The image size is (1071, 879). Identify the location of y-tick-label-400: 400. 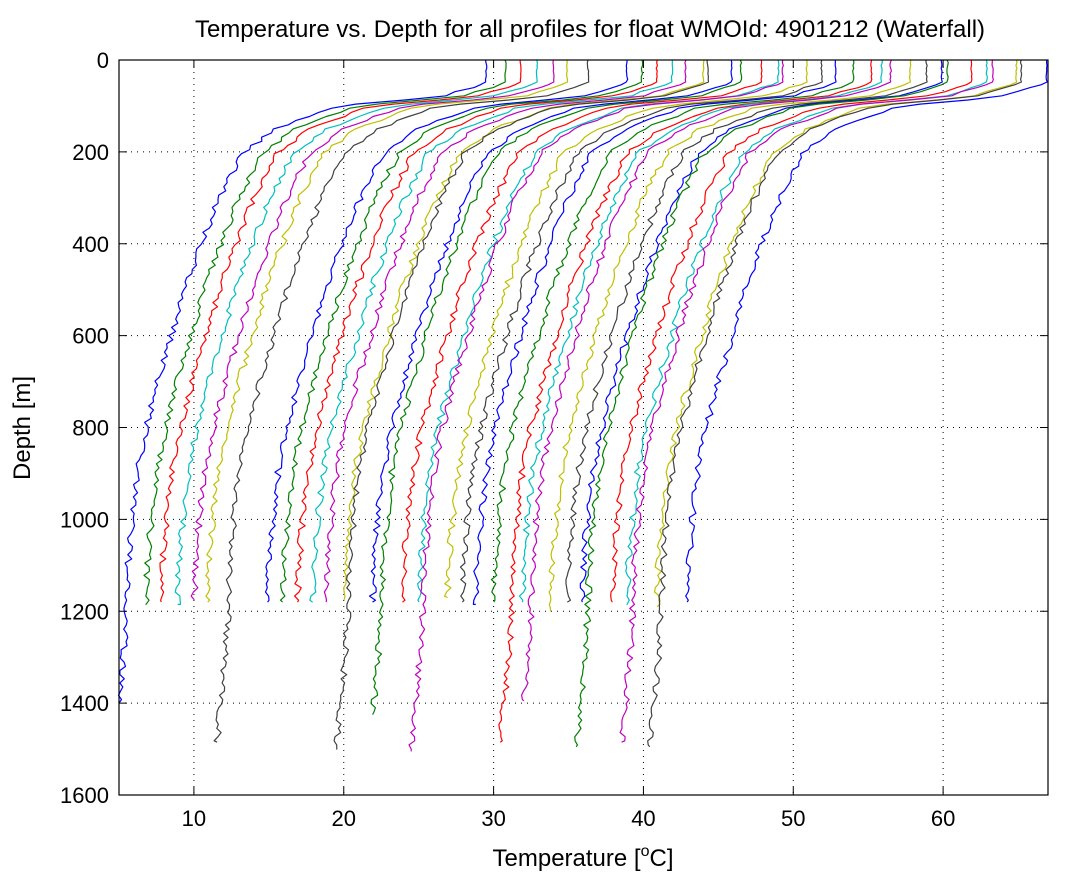
(90, 244).